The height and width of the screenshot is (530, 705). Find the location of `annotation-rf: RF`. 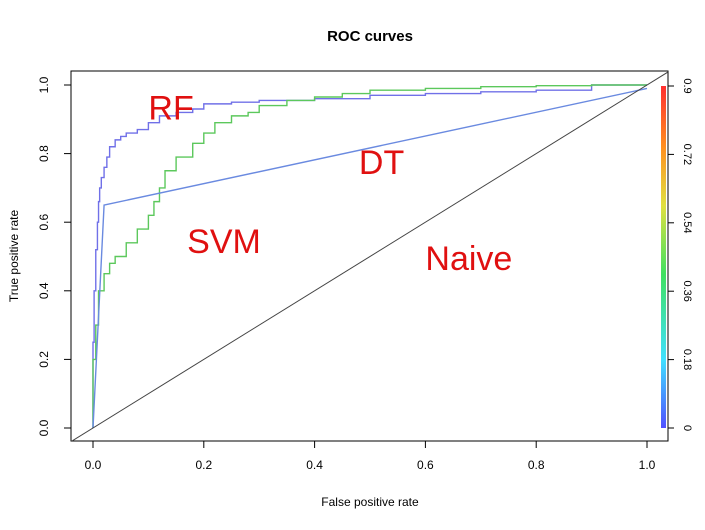

annotation-rf: RF is located at coordinates (170, 108).